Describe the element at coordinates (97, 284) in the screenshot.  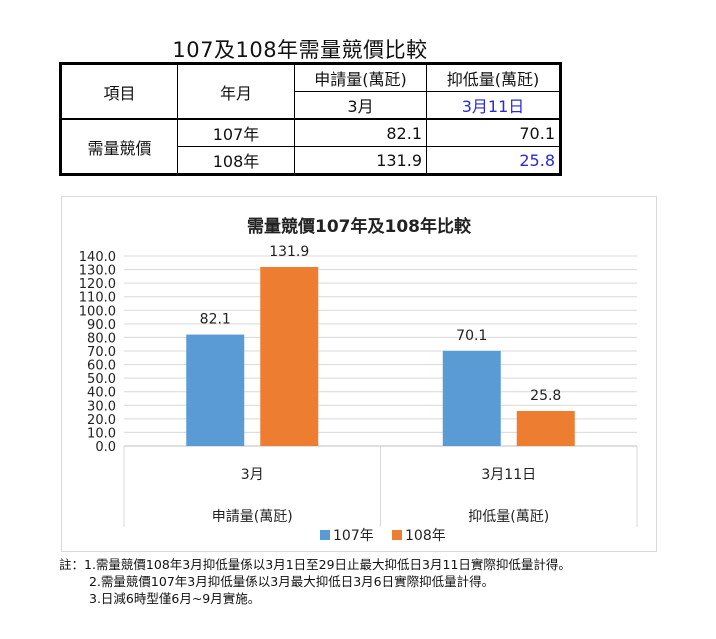
I see `y-tick-label: 120.0` at that location.